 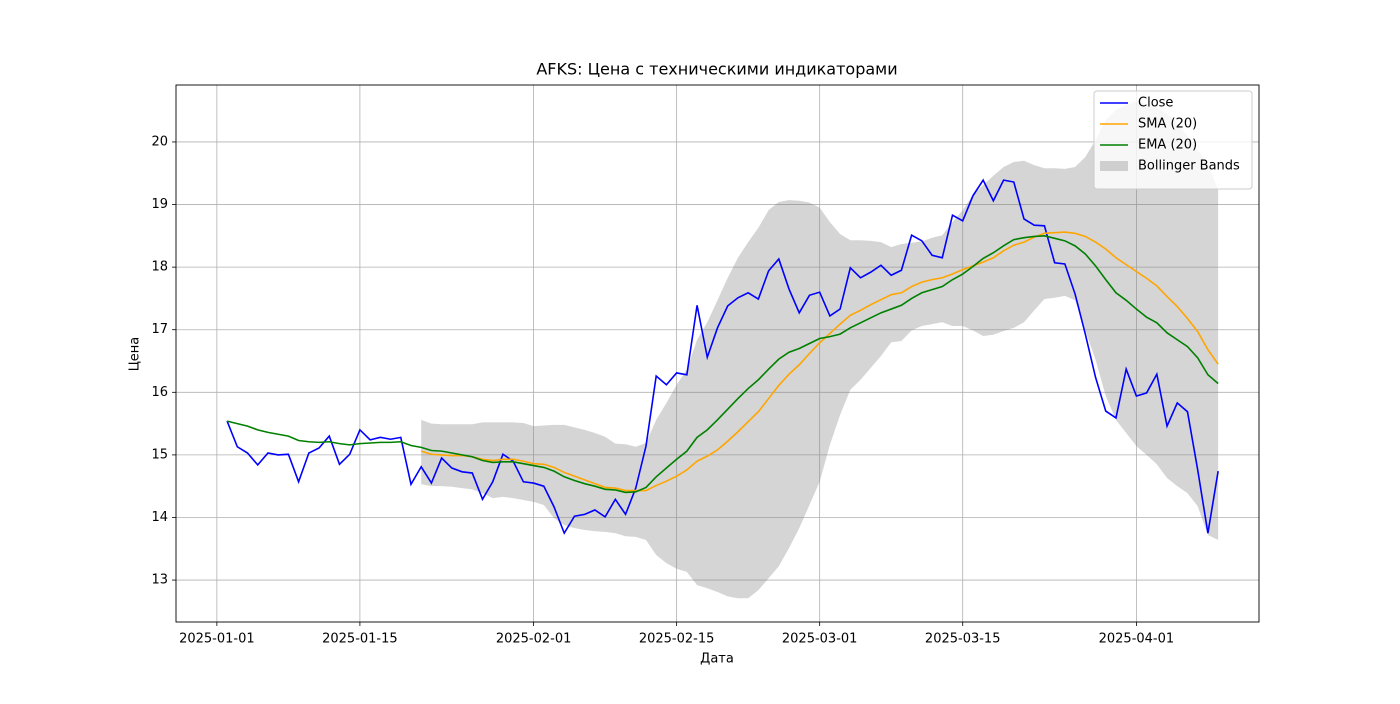 What do you see at coordinates (1167, 145) in the screenshot?
I see `legend-label: EMA (20)` at bounding box center [1167, 145].